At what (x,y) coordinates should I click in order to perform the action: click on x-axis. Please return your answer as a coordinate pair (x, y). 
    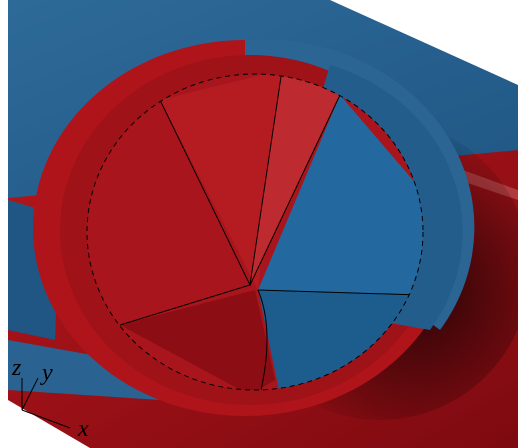
    Looking at the image, I should click on (46, 419).